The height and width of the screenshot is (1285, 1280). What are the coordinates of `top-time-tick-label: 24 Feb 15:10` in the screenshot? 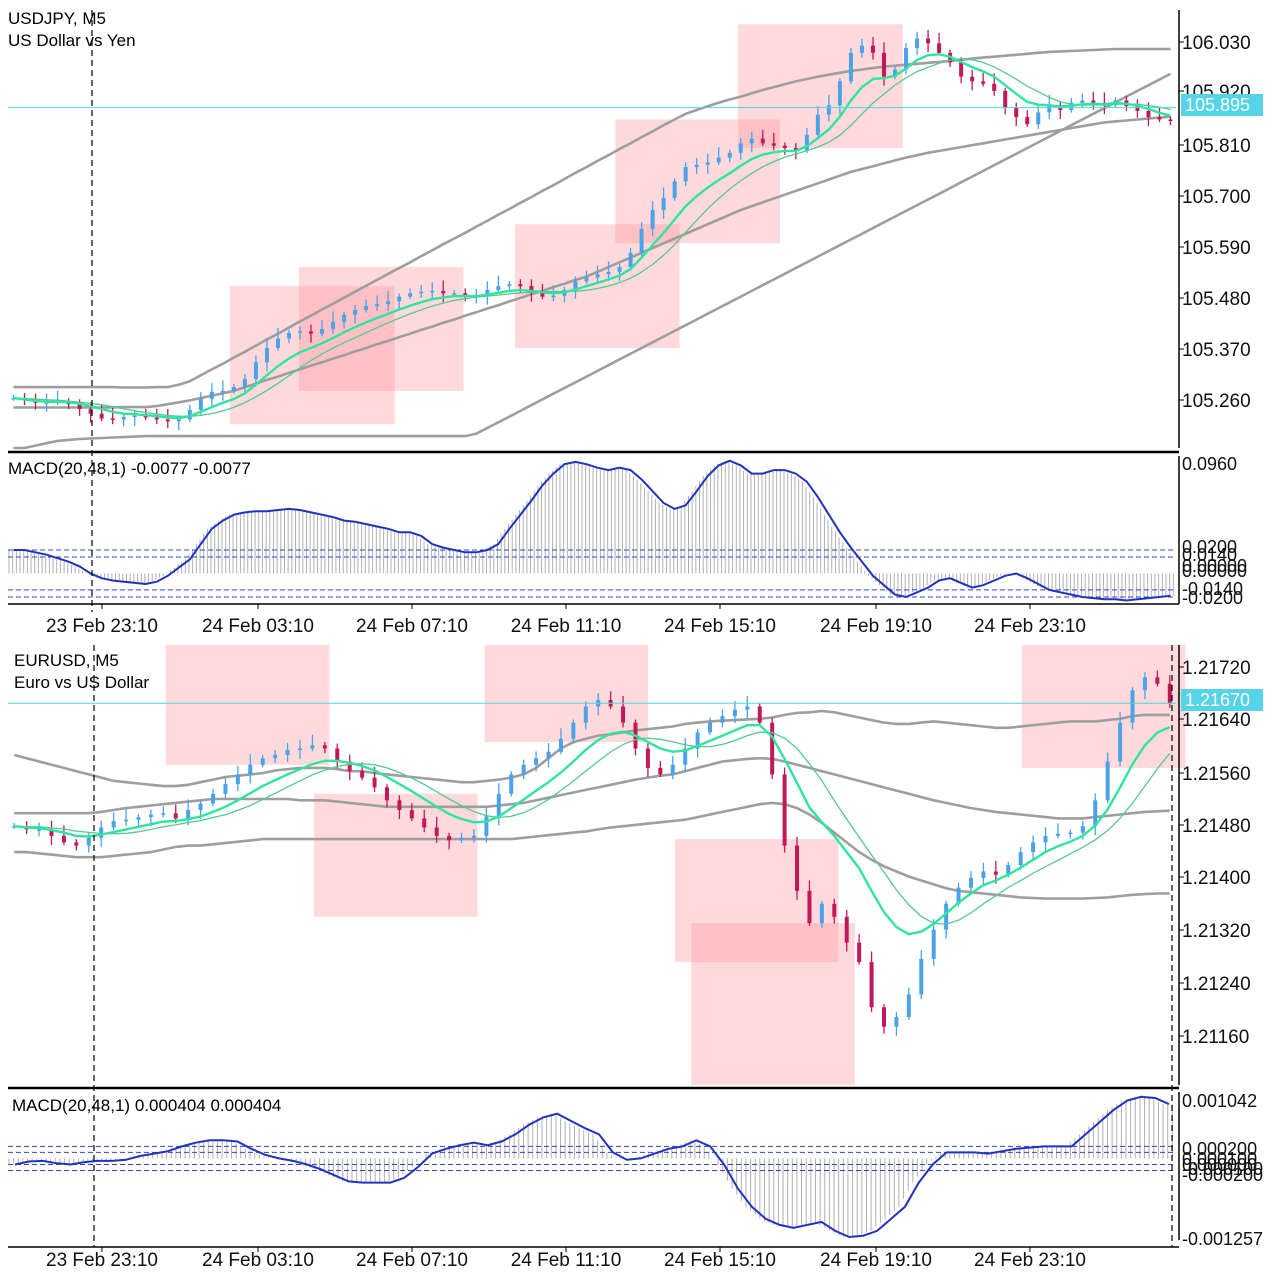 It's located at (720, 626).